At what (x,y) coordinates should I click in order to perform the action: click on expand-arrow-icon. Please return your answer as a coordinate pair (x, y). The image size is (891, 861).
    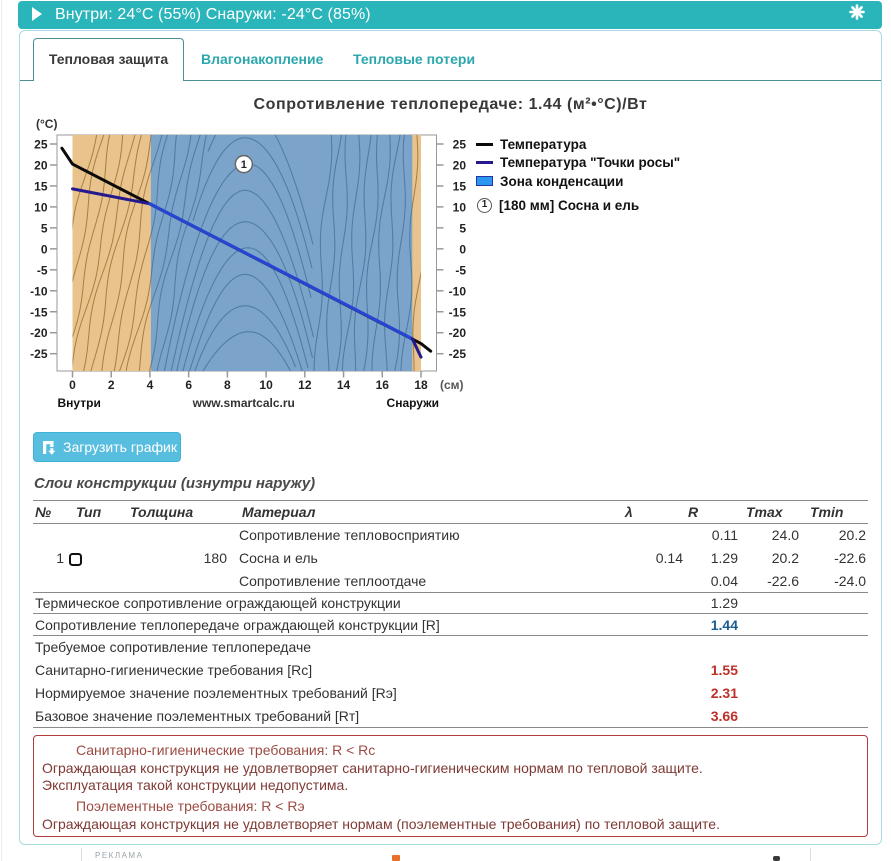
    Looking at the image, I should click on (37, 14).